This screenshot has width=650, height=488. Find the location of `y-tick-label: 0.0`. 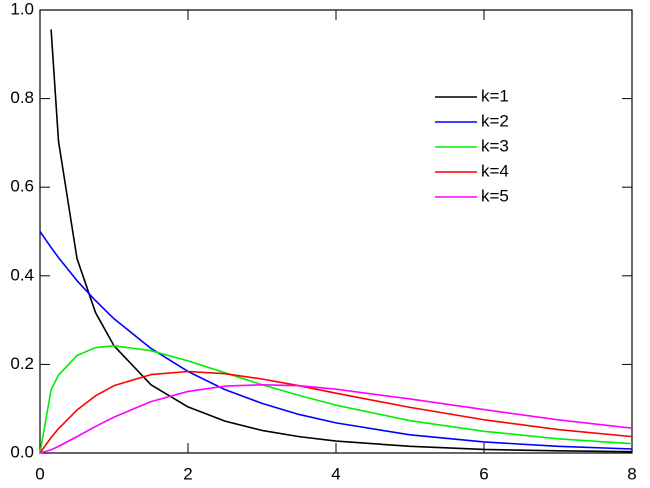

y-tick-label: 0.0 is located at coordinates (22, 451).